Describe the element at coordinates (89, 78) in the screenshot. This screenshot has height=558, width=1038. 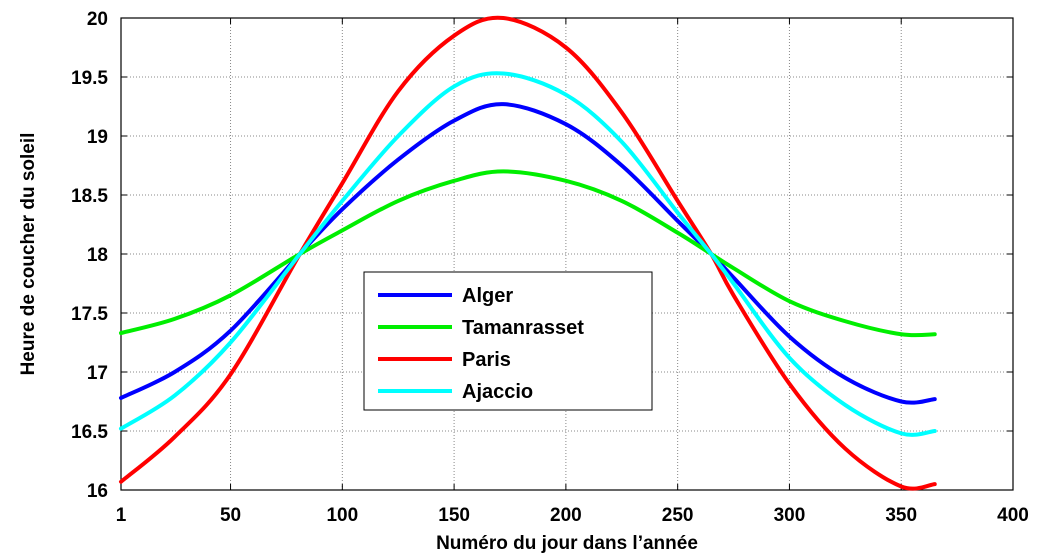
I see `y-tick-label: 19.5` at that location.